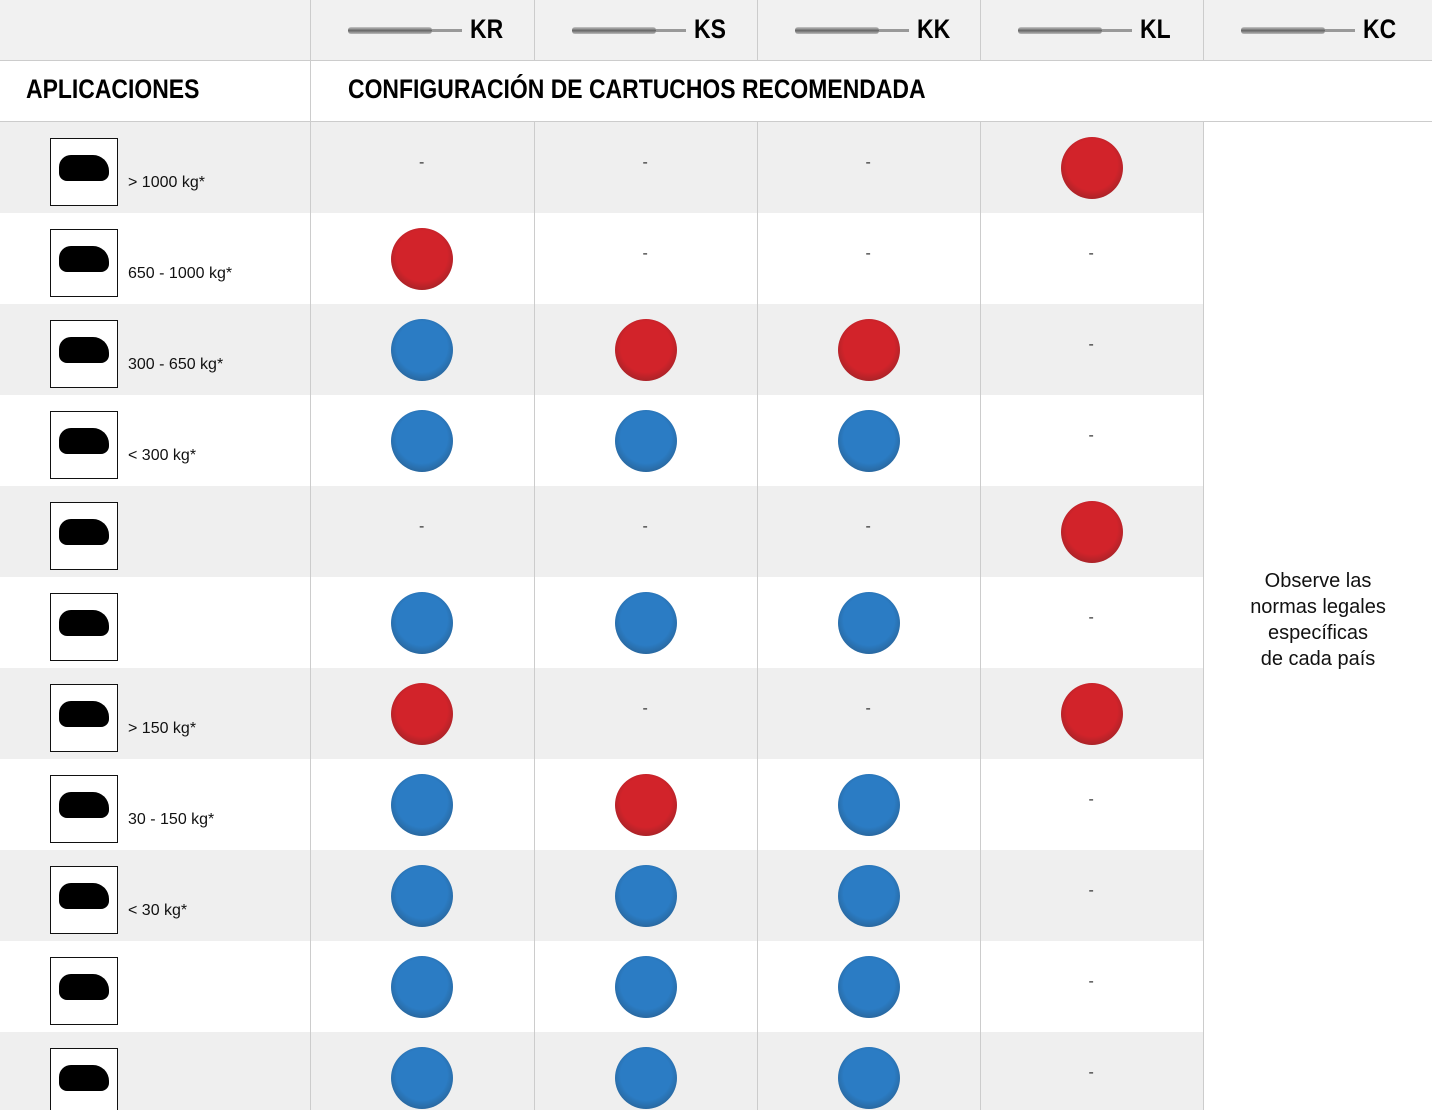  I want to click on weight-label: < 300 kg*, so click(162, 455).